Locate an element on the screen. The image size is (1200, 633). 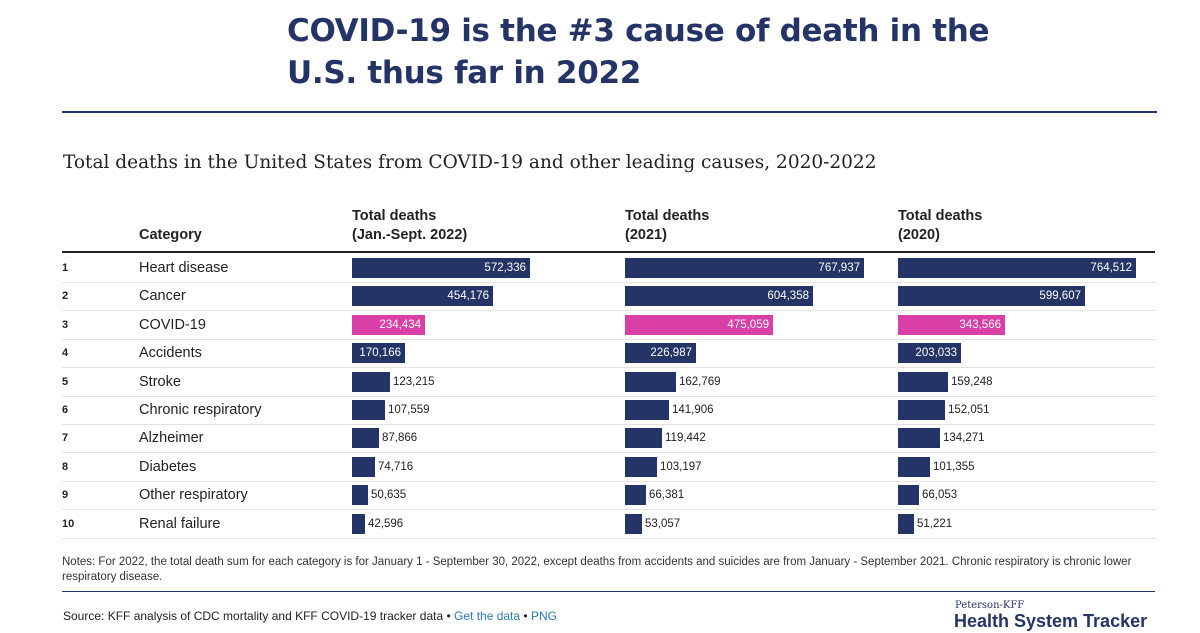
brand-logo: Health System Tracker is located at coordinates (1051, 621).